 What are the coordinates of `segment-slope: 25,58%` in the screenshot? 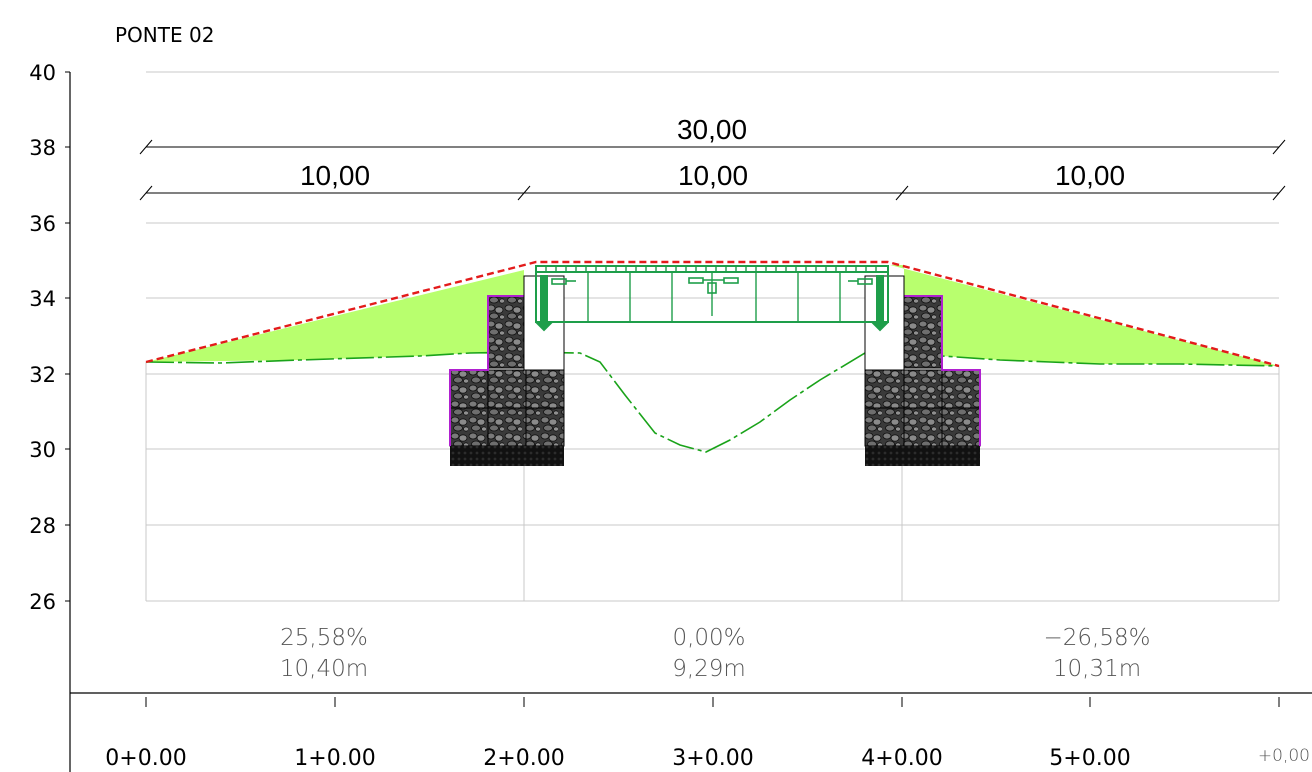 It's located at (324, 638).